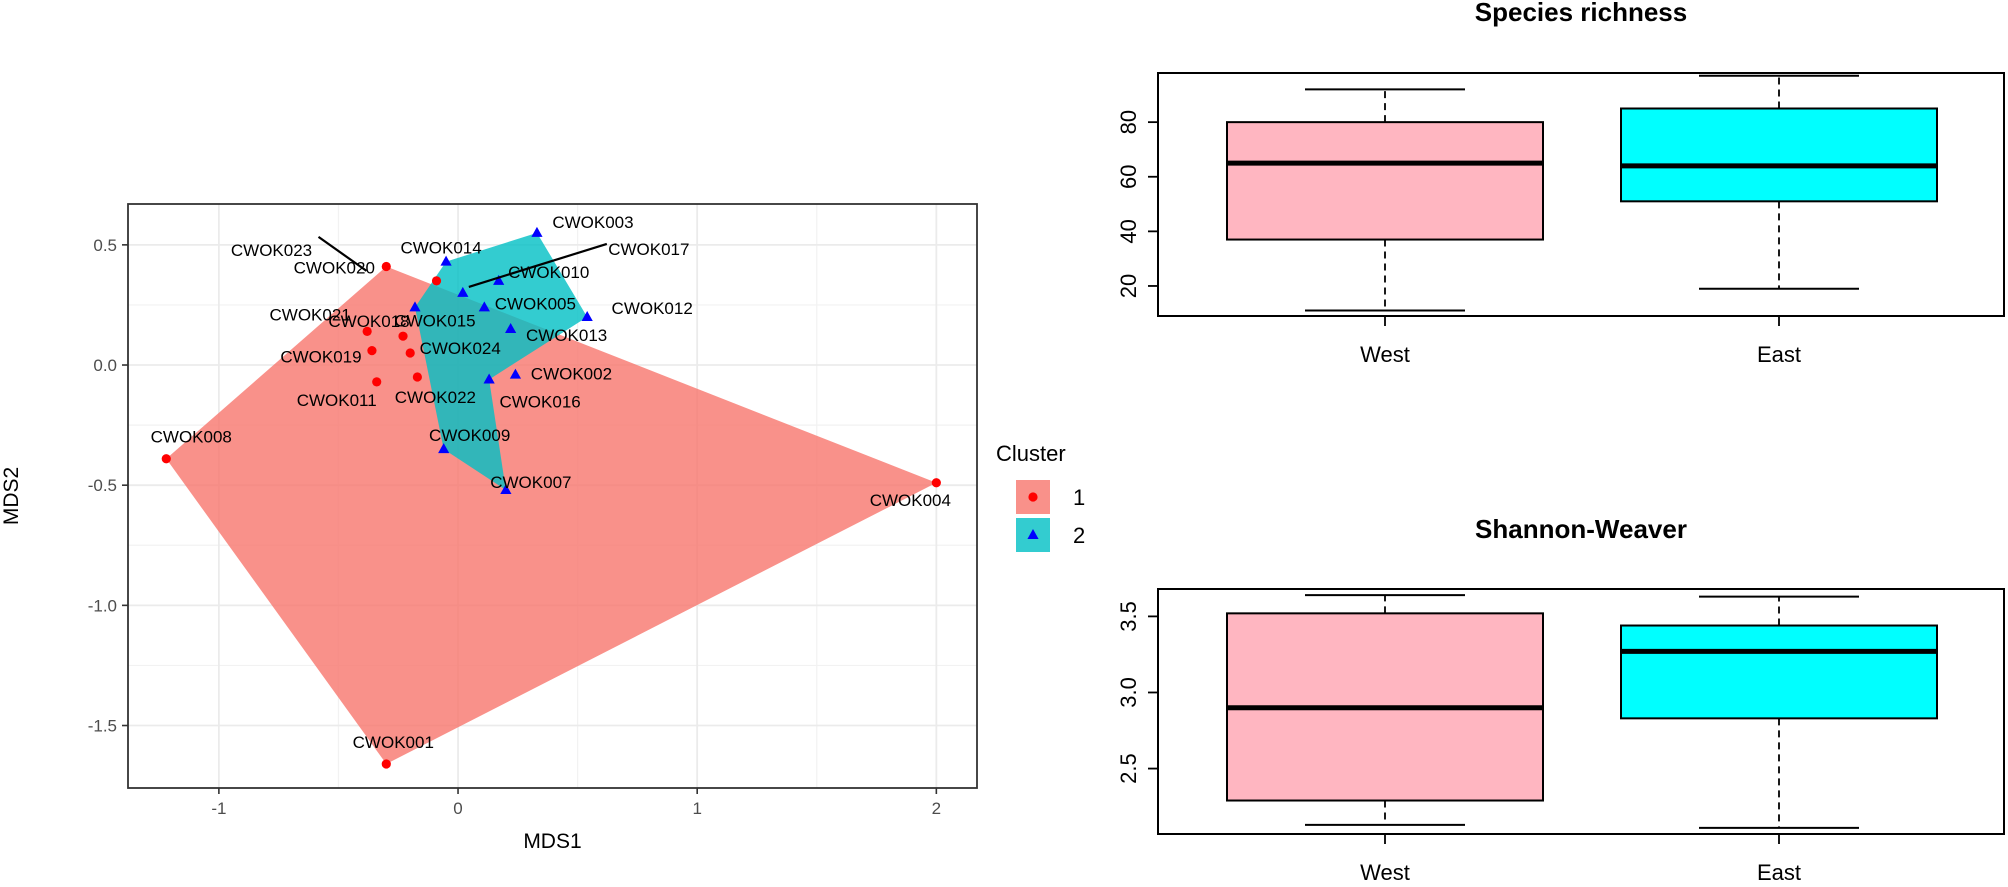 This screenshot has height=887, width=2008. I want to click on x-tick-label: 0, so click(457, 808).